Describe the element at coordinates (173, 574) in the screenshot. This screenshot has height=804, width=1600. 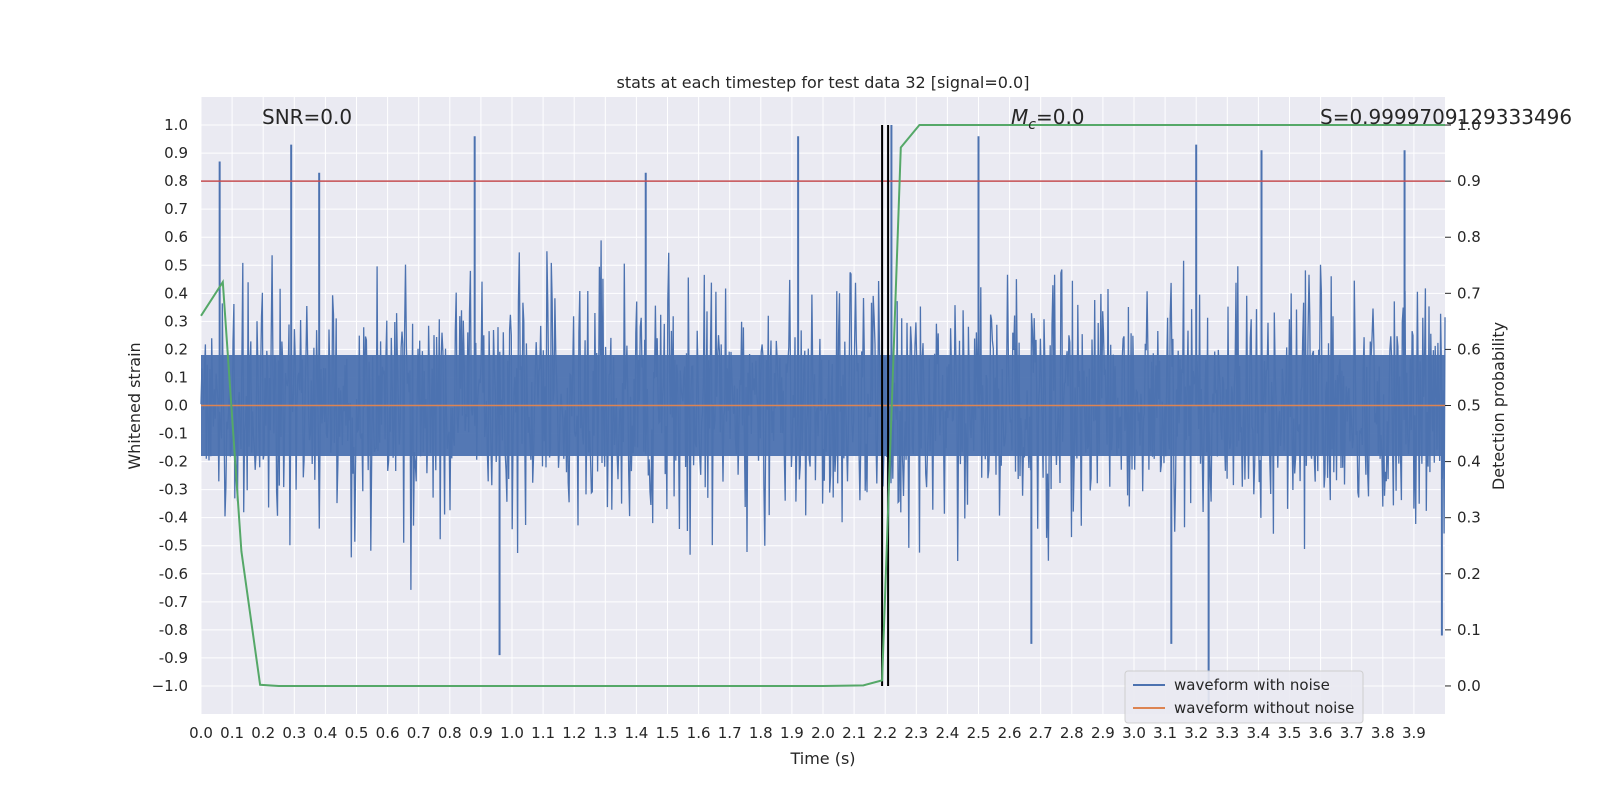
I see `left-y-tick-label: -0.6` at that location.